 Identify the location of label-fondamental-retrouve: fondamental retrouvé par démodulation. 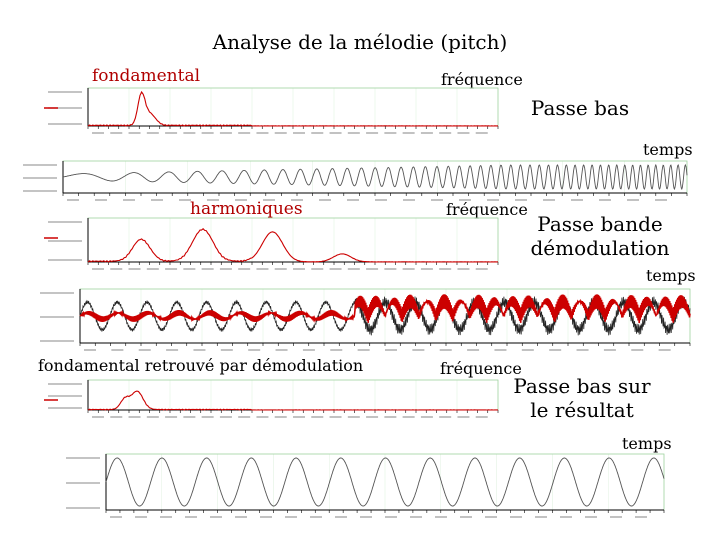
(201, 365).